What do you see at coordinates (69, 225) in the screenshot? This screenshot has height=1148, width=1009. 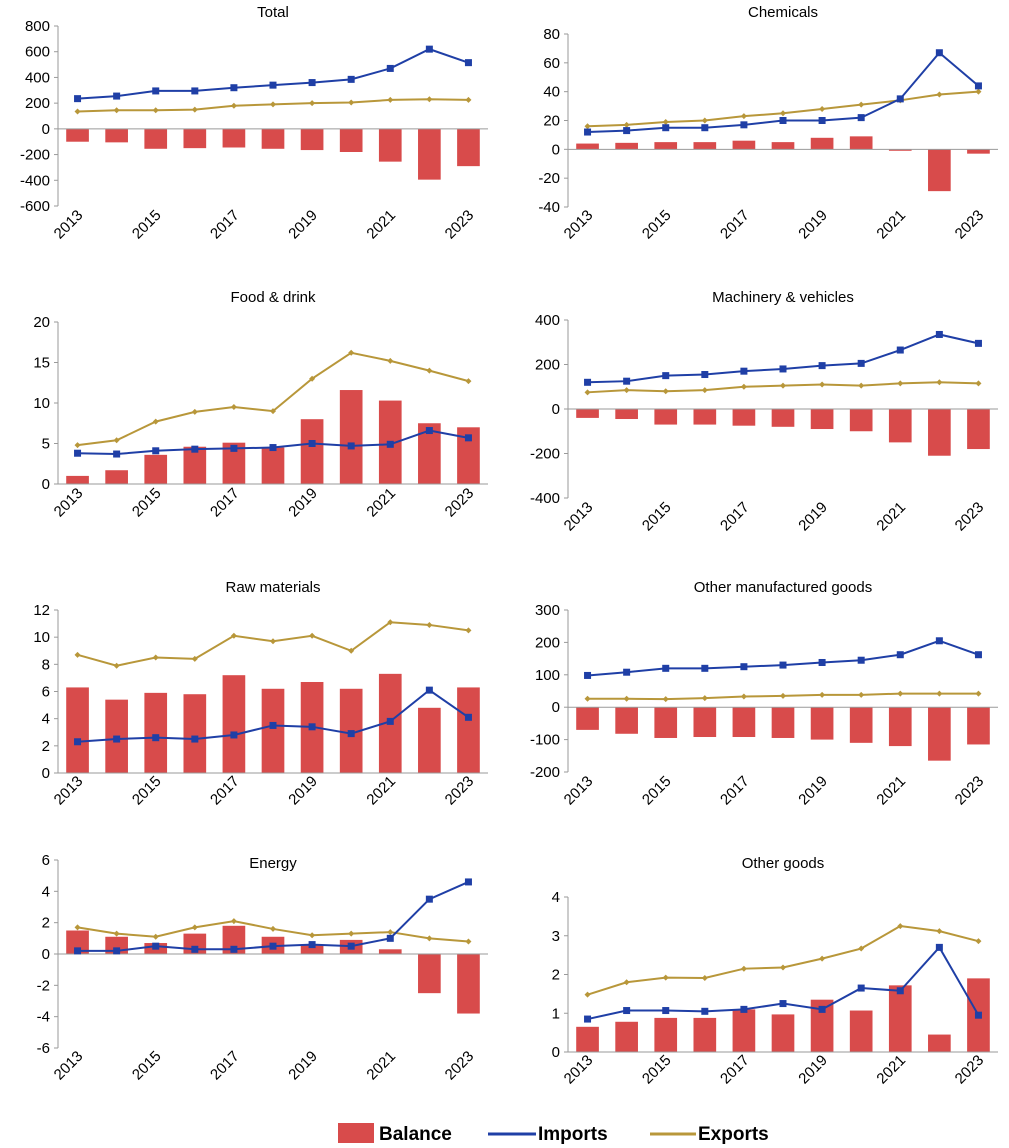 I see `chart1-xtick-label: 2013` at bounding box center [69, 225].